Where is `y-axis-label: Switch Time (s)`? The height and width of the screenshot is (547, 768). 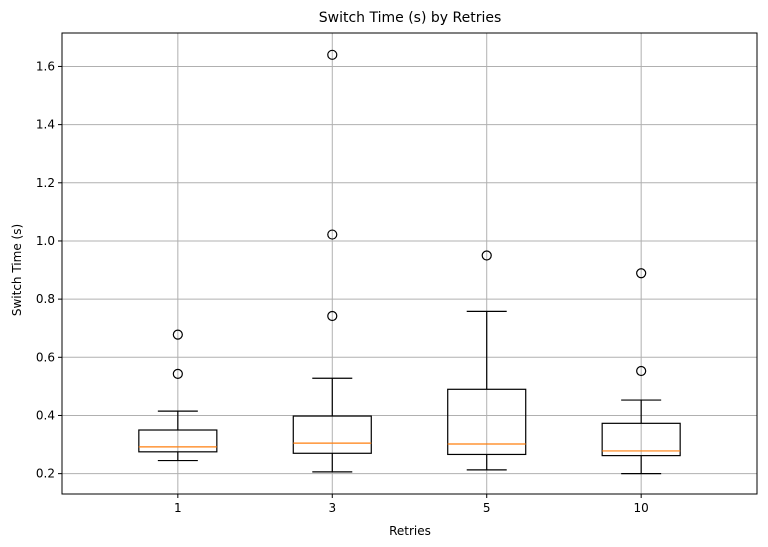 y-axis-label: Switch Time (s) is located at coordinates (17, 270).